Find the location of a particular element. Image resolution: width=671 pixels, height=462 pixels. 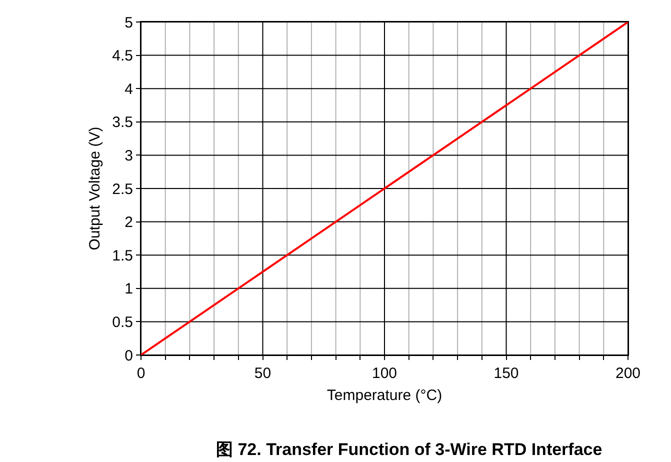

y-tick-label: 3.5 is located at coordinates (122, 123).